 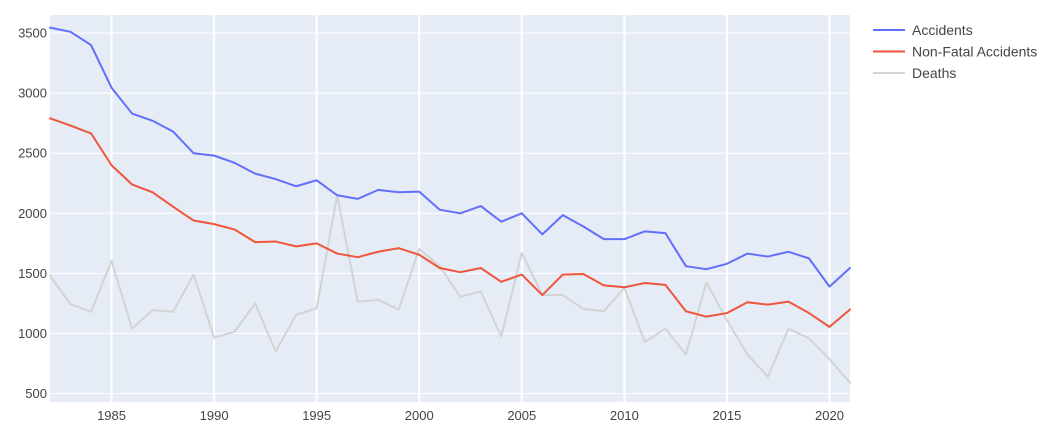 I want to click on legend-label: Accidents, so click(x=942, y=30).